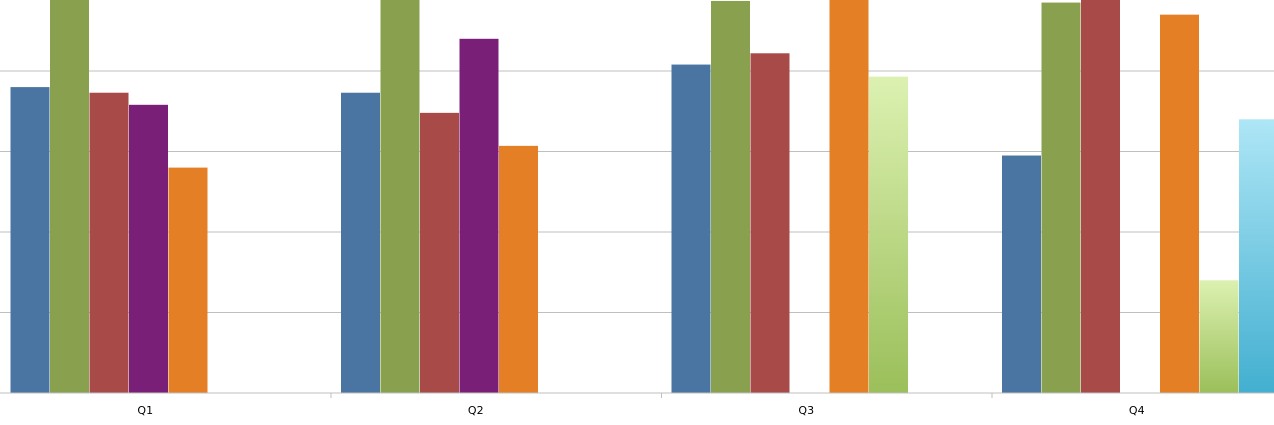 This screenshot has width=1274, height=425. What do you see at coordinates (1137, 410) in the screenshot?
I see `x-tick-label-q4: Q4` at bounding box center [1137, 410].